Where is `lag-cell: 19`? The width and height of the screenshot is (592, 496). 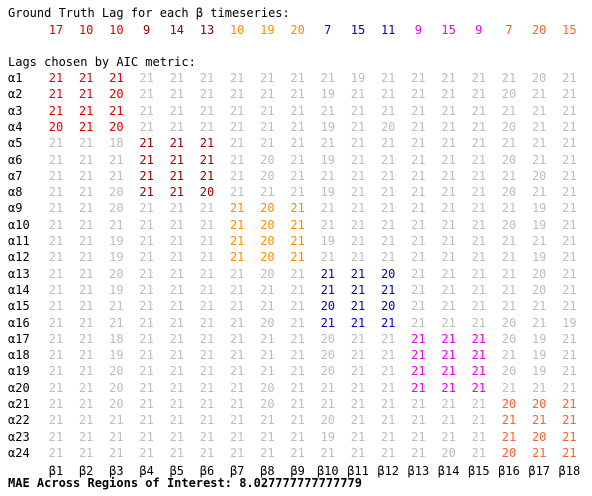
lag-cell: 19 is located at coordinates (116, 241).